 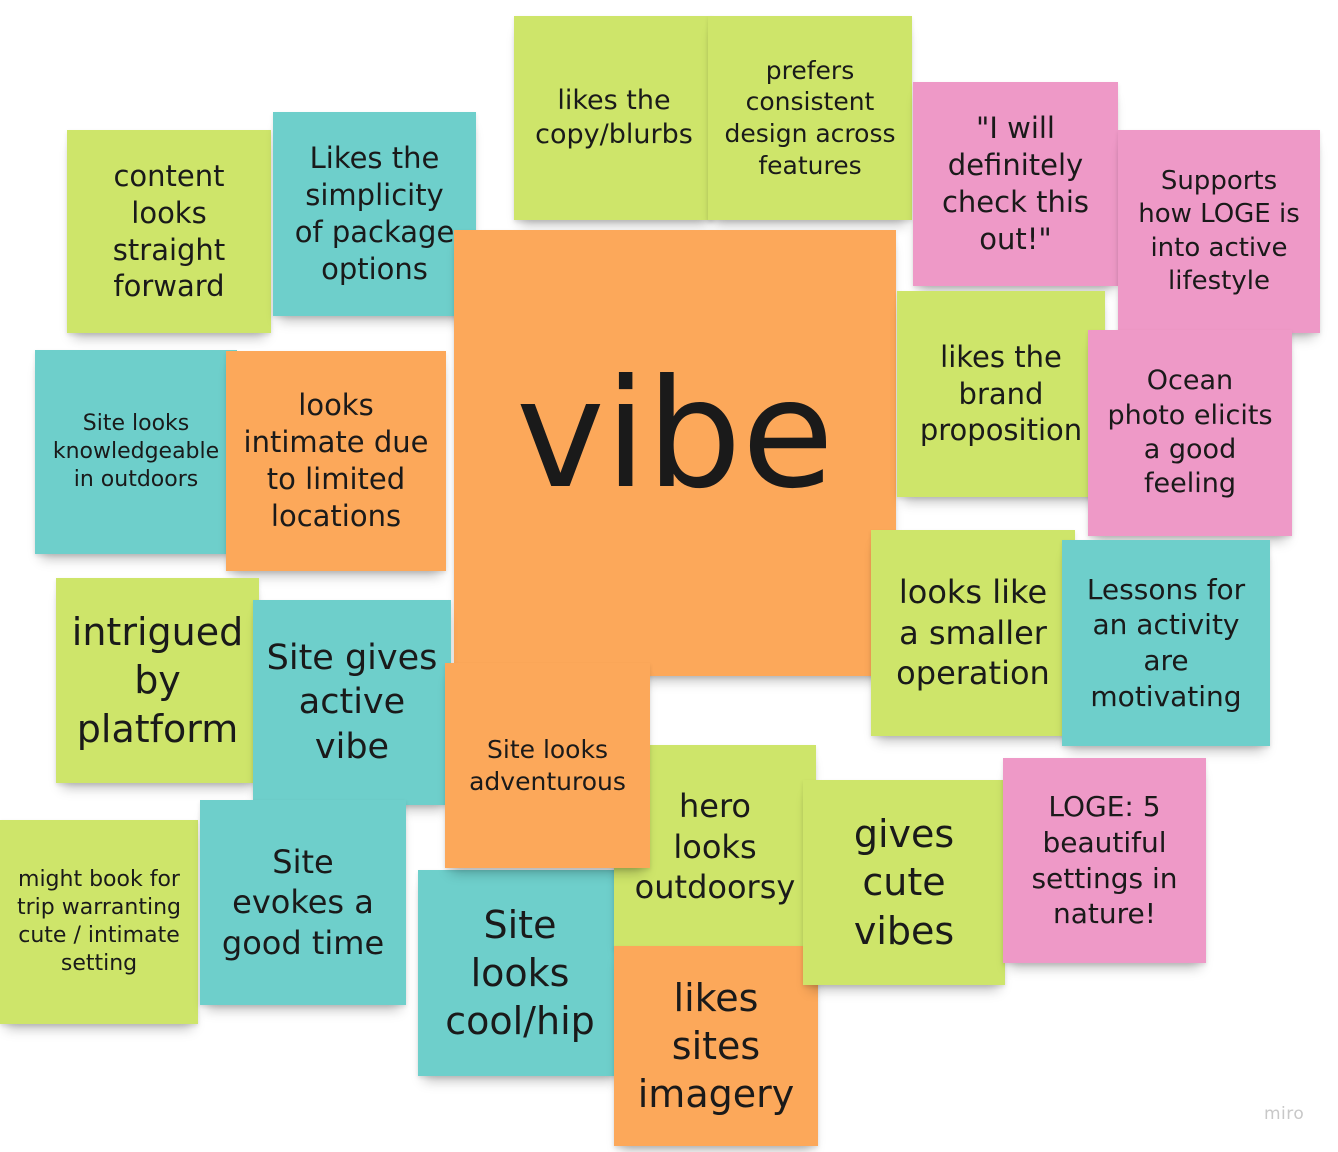 I want to click on note-cute-vibes: gives cute vibes, so click(x=904, y=882).